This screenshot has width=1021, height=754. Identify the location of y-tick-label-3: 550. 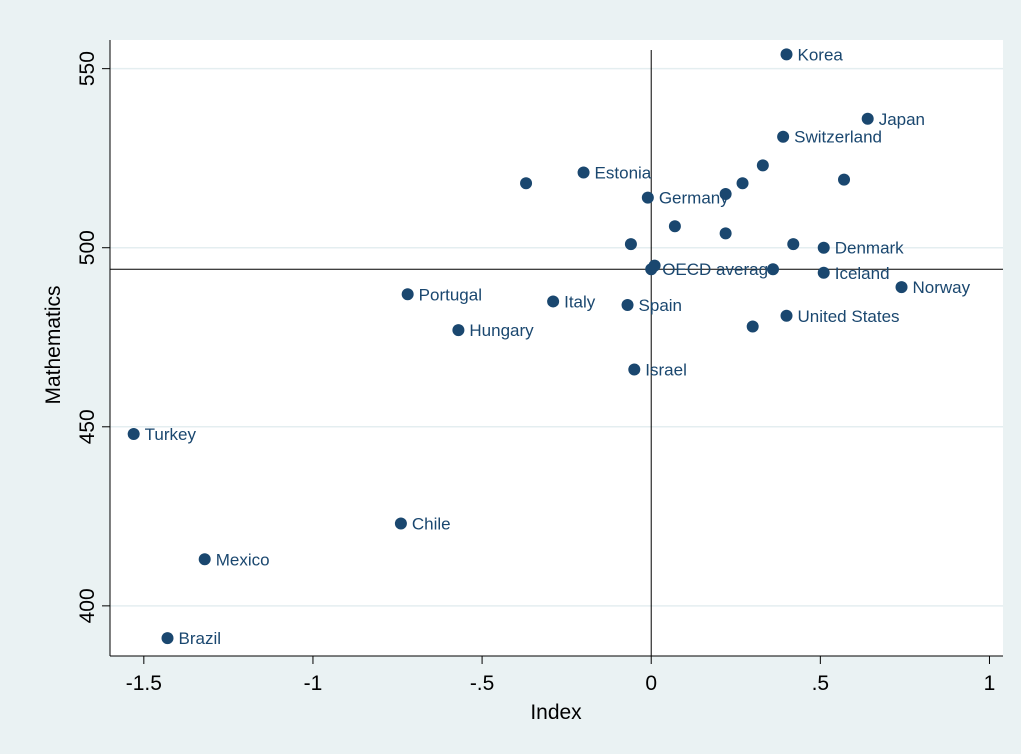
(87, 68).